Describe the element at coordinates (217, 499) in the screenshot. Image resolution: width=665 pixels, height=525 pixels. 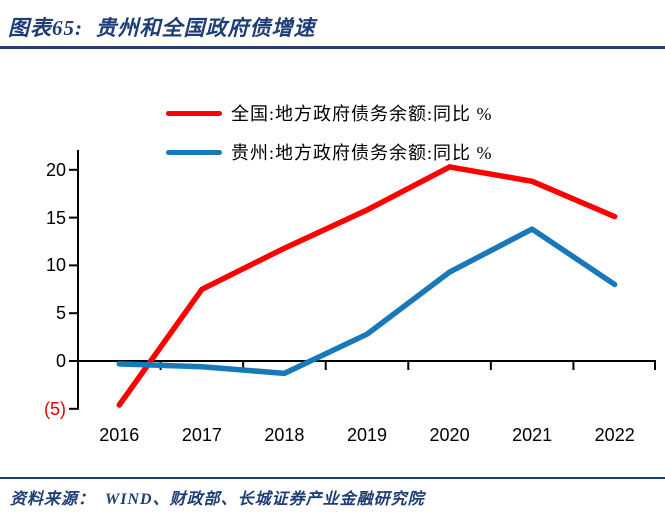
I see `source-note: 资料来源： WIND、财政部、长城证券产业金融研究院` at that location.